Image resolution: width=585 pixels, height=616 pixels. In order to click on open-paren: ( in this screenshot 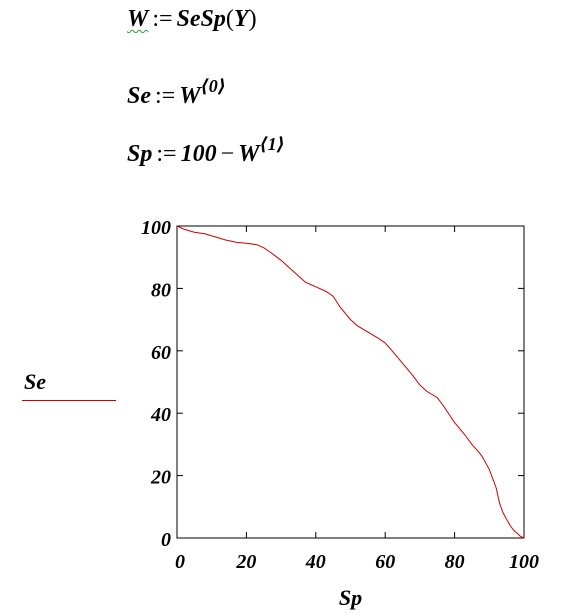, I will do `click(229, 19)`.